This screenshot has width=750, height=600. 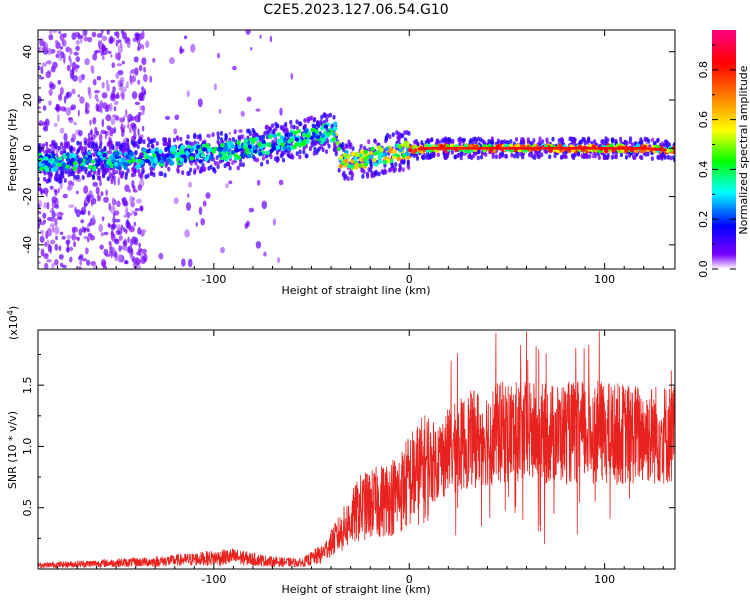 I want to click on colorbar-tick-label: 0.4, so click(x=703, y=170).